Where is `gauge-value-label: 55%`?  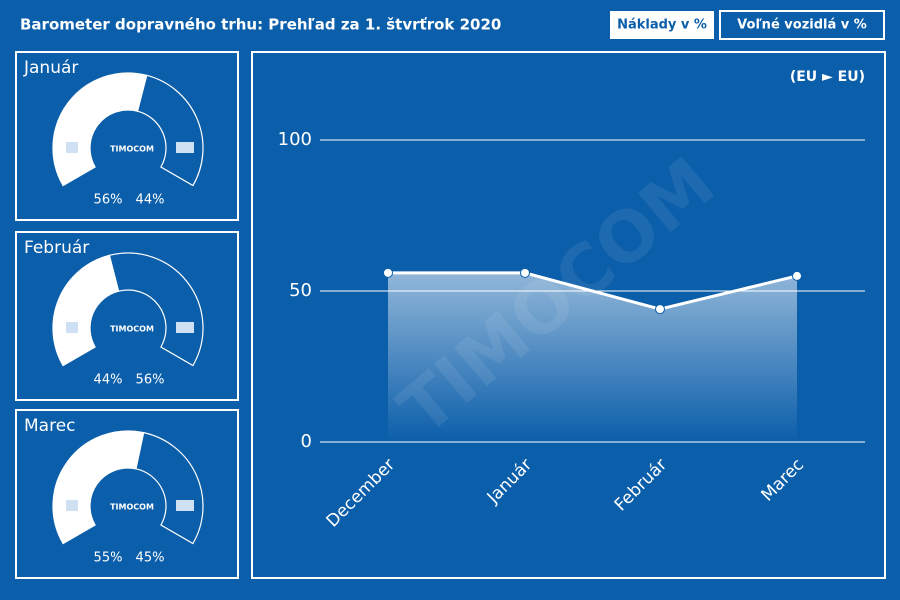
gauge-value-label: 55% is located at coordinates (108, 558).